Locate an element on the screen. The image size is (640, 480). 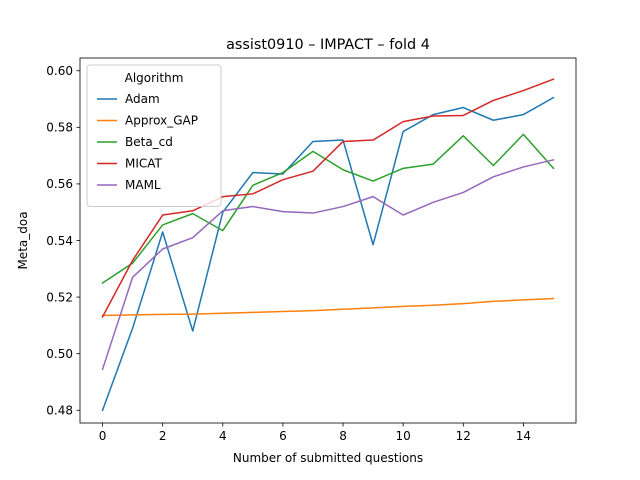
y-axis-title: Meta_doa is located at coordinates (23, 240).